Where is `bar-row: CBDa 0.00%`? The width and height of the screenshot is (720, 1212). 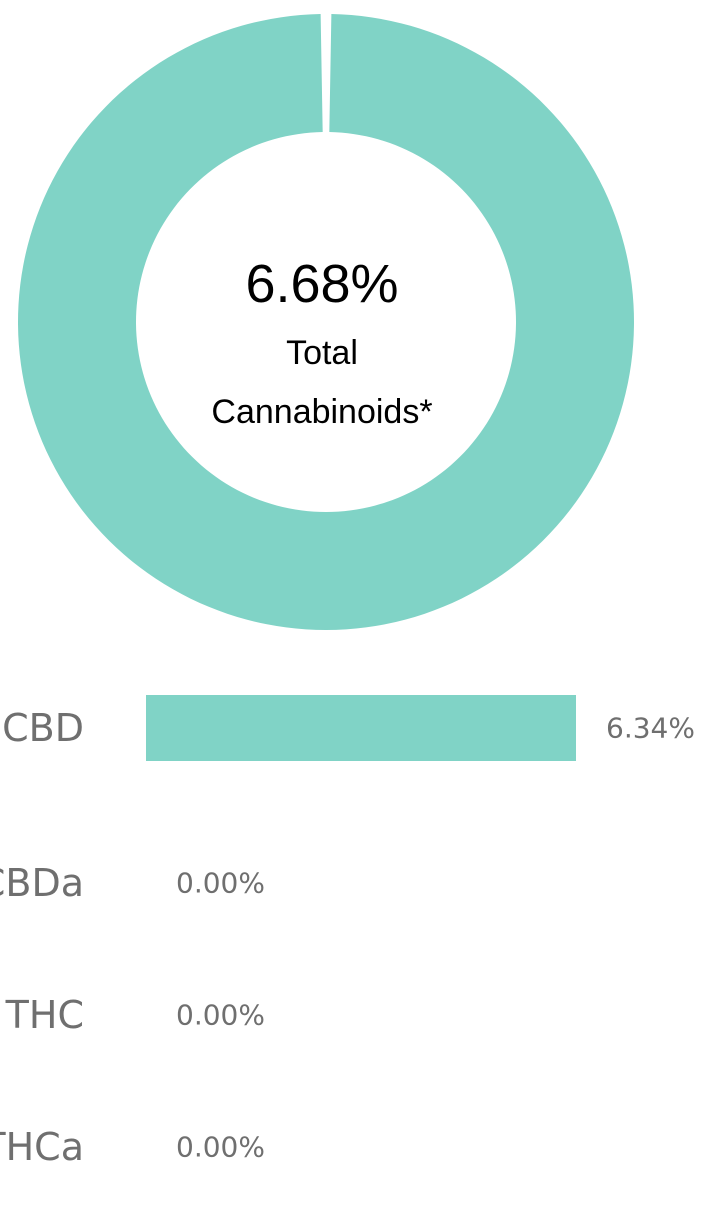 bar-row: CBDa 0.00% is located at coordinates (360, 883).